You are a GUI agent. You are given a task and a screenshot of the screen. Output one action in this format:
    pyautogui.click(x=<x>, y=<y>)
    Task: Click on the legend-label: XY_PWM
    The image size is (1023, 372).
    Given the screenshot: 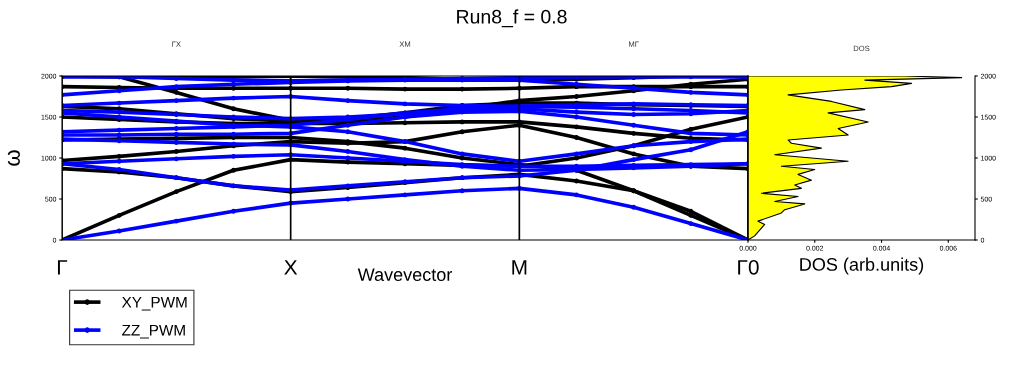 What is the action you would take?
    pyautogui.click(x=154, y=303)
    